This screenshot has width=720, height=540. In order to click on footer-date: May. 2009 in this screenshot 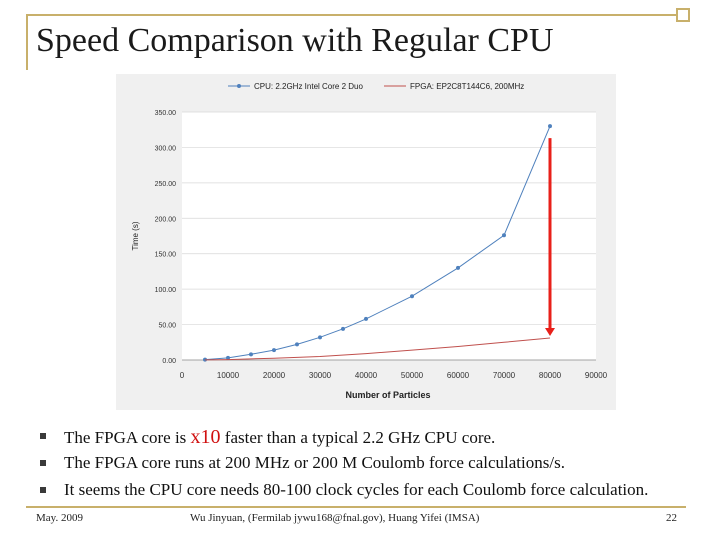, I will do `click(59, 518)`.